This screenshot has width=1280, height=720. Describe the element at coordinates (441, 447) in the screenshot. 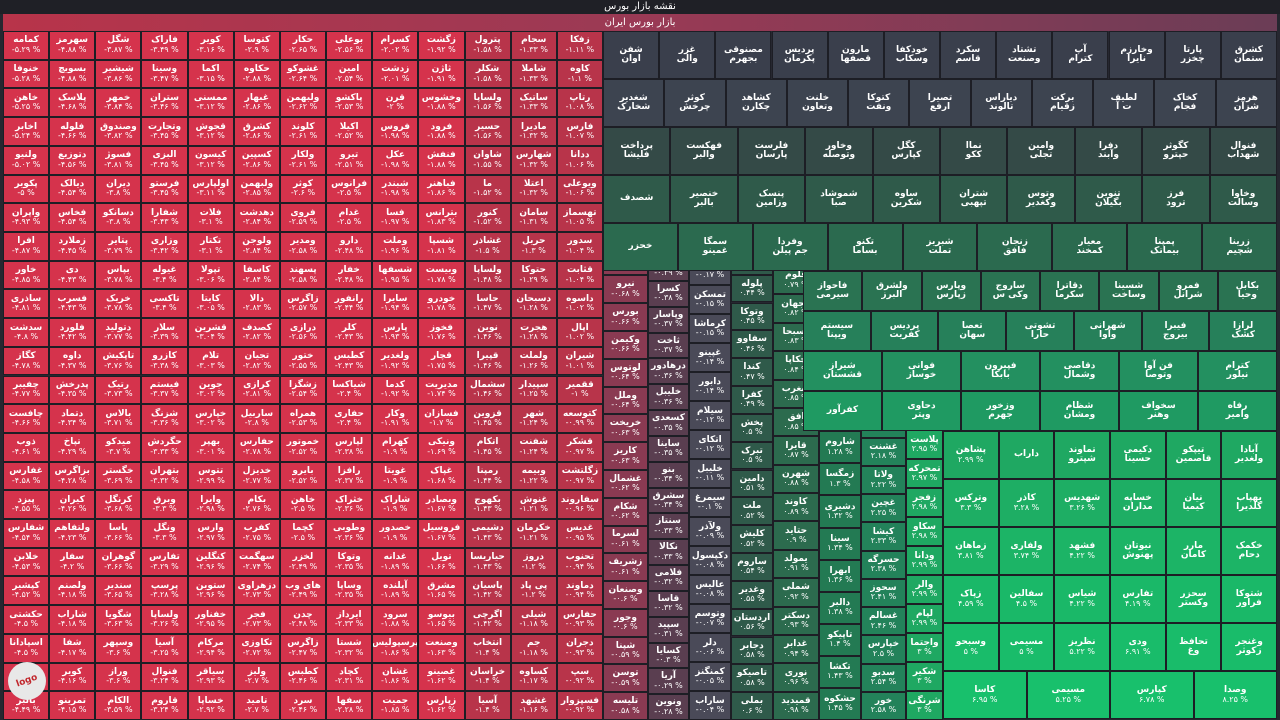

I see `stock-tile: ونیکی -۱.۶۹ %` at that location.